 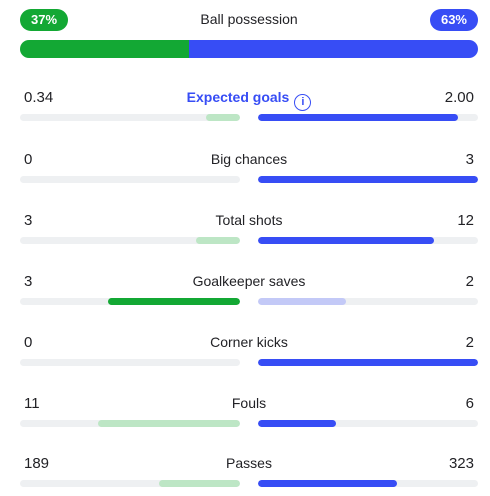 What do you see at coordinates (249, 473) in the screenshot?
I see `stat-row-passes: 189 Passes 323` at bounding box center [249, 473].